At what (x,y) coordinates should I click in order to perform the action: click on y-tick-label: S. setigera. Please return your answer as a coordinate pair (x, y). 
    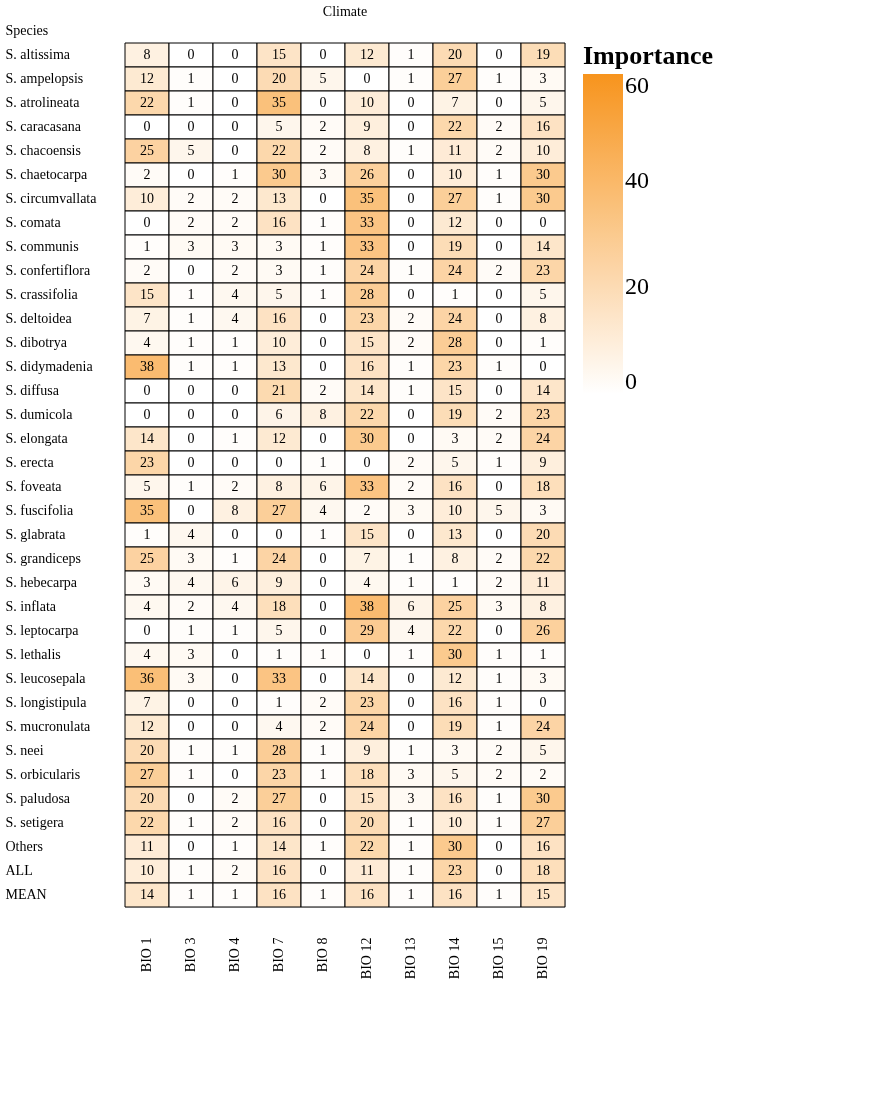
    Looking at the image, I should click on (35, 822).